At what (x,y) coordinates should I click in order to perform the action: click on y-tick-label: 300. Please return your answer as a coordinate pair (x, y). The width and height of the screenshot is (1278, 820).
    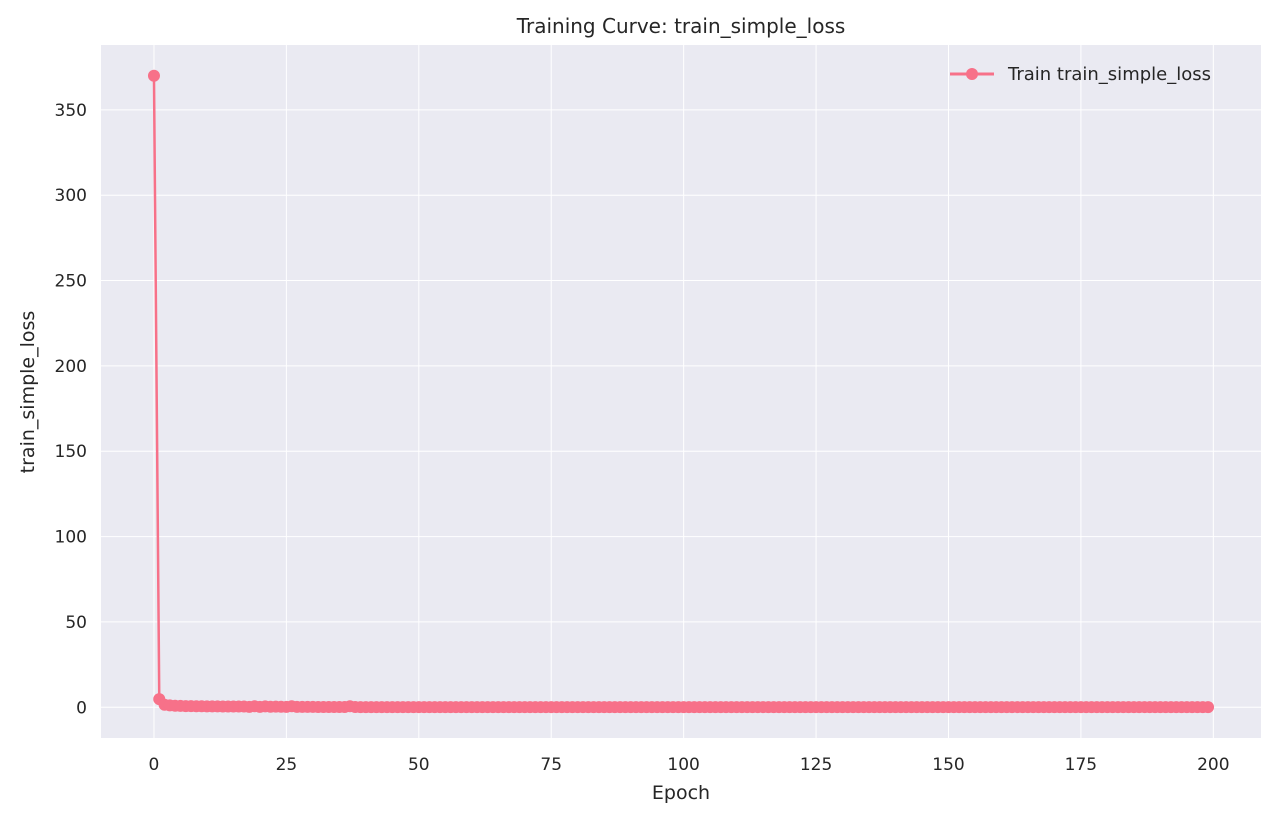
    Looking at the image, I should click on (71, 196).